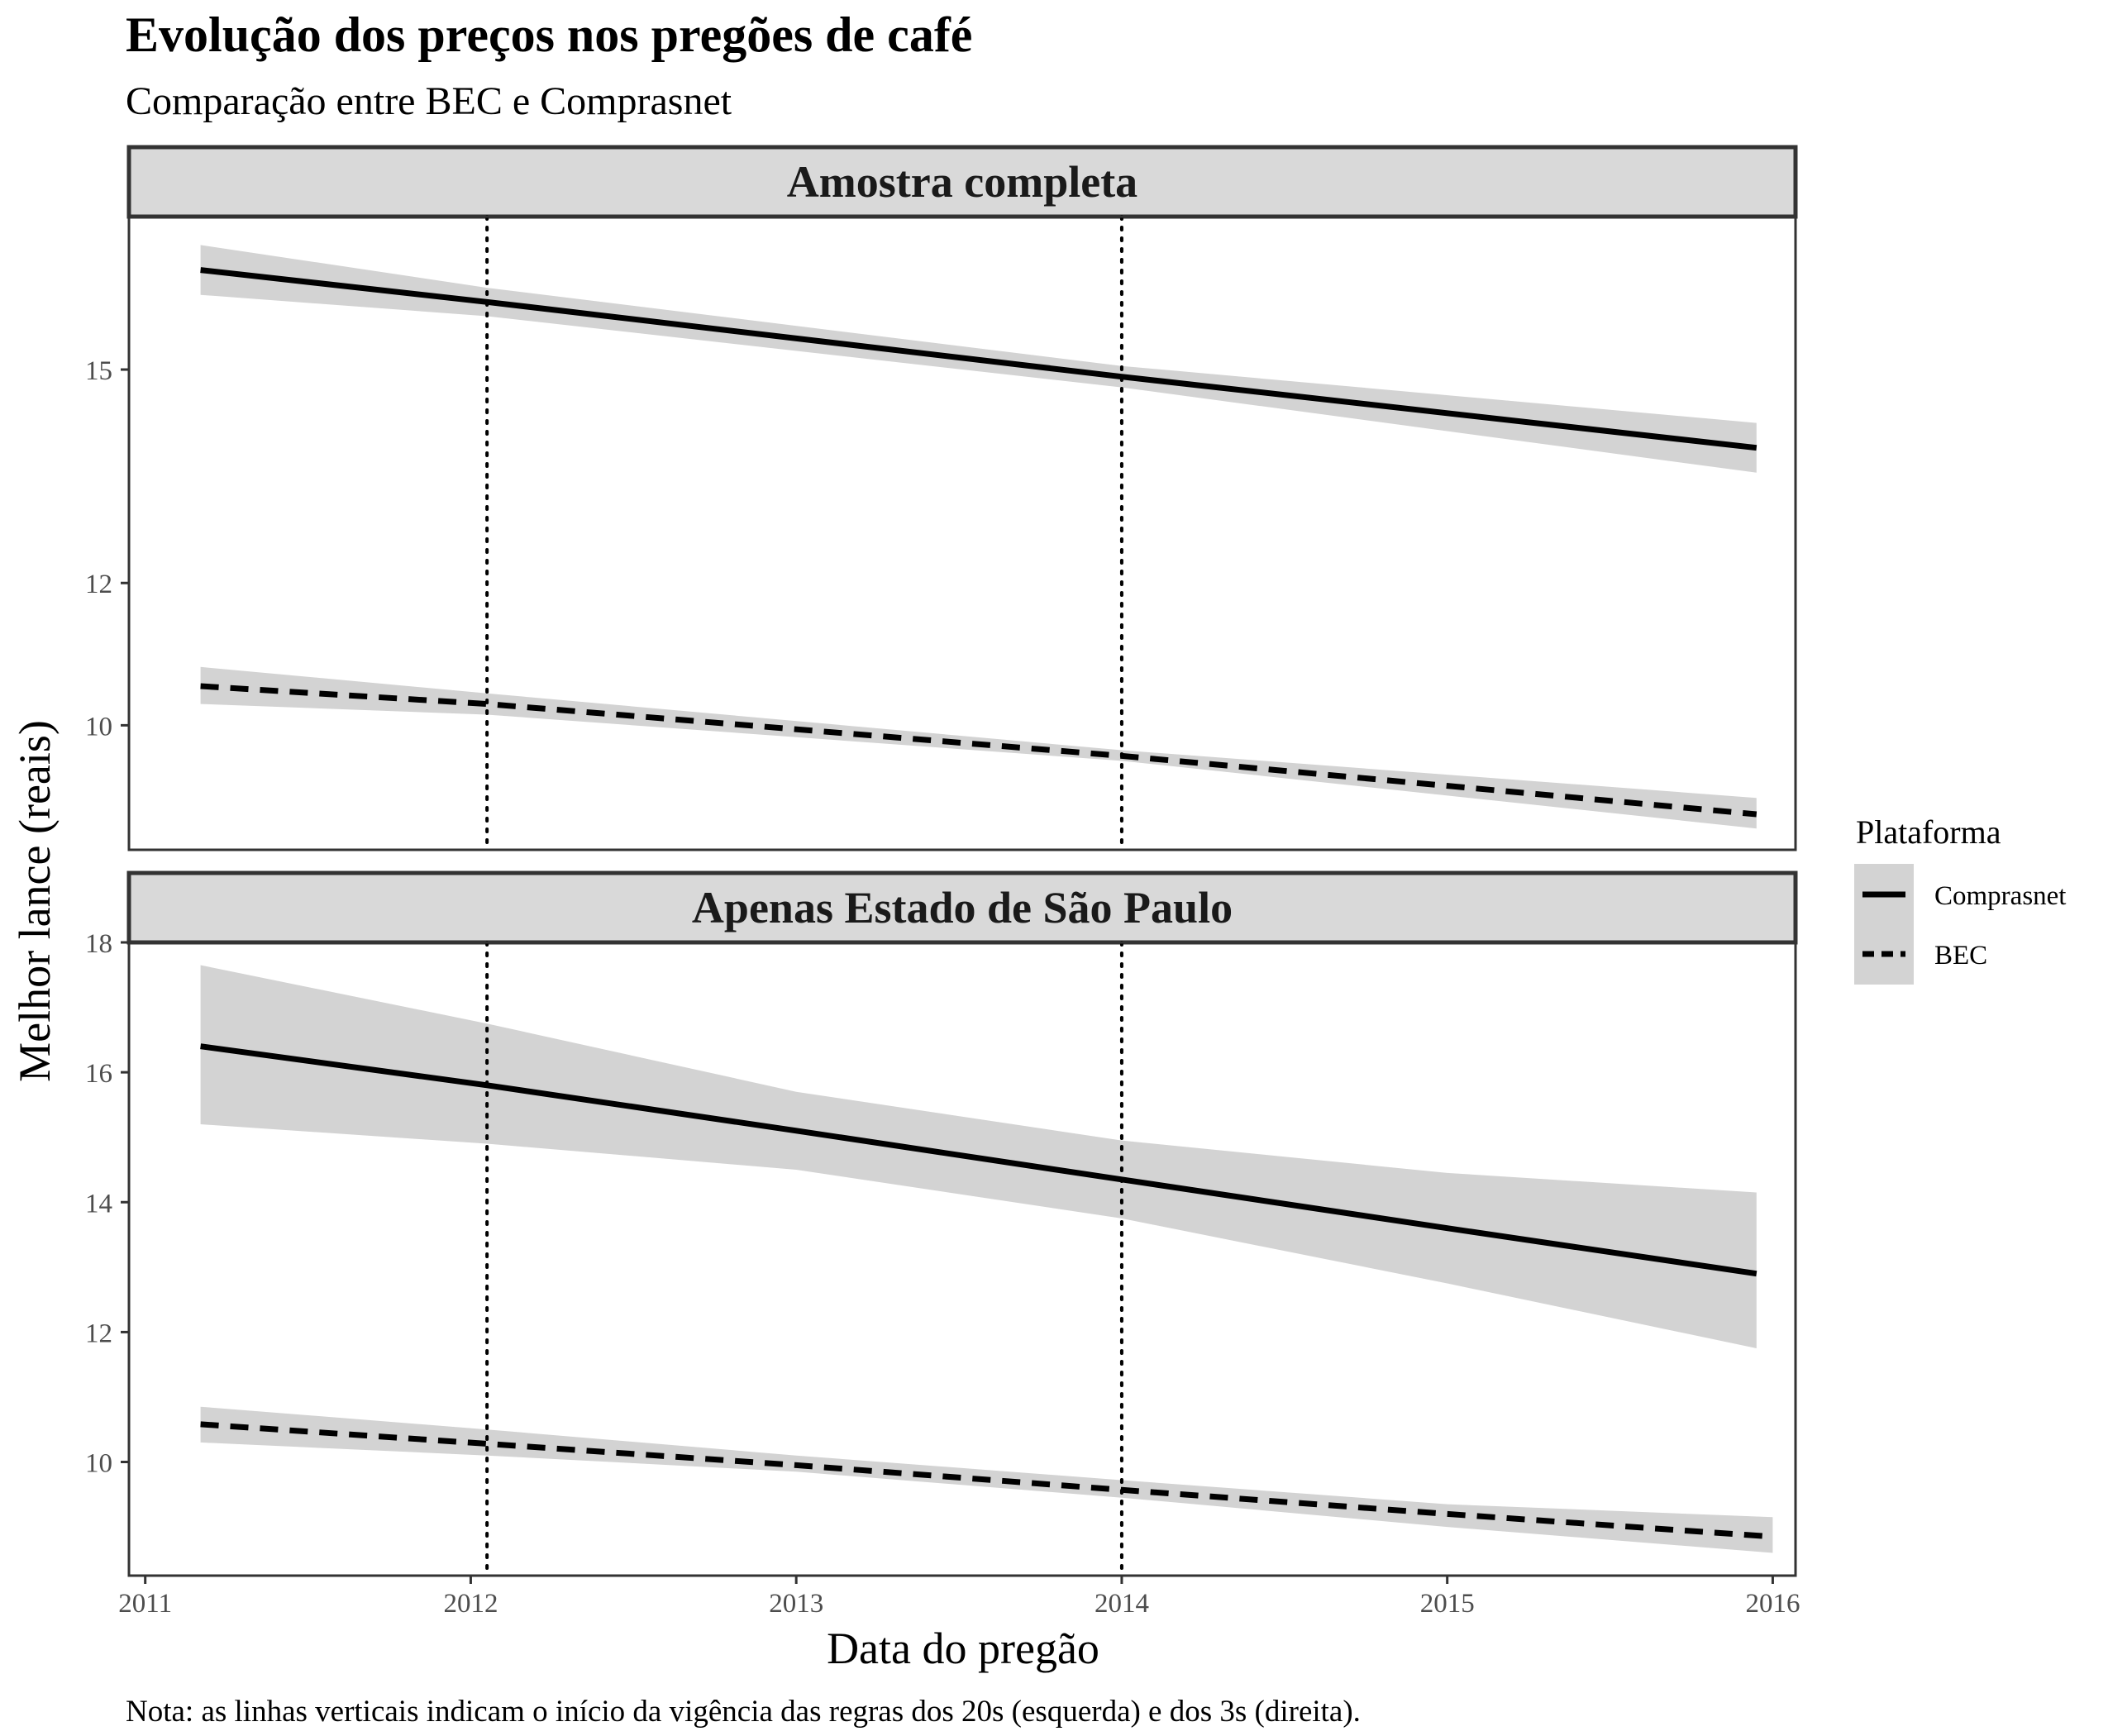  What do you see at coordinates (429, 101) in the screenshot?
I see `chart-subtitle: Comparação entre BEC e Comprasnet` at bounding box center [429, 101].